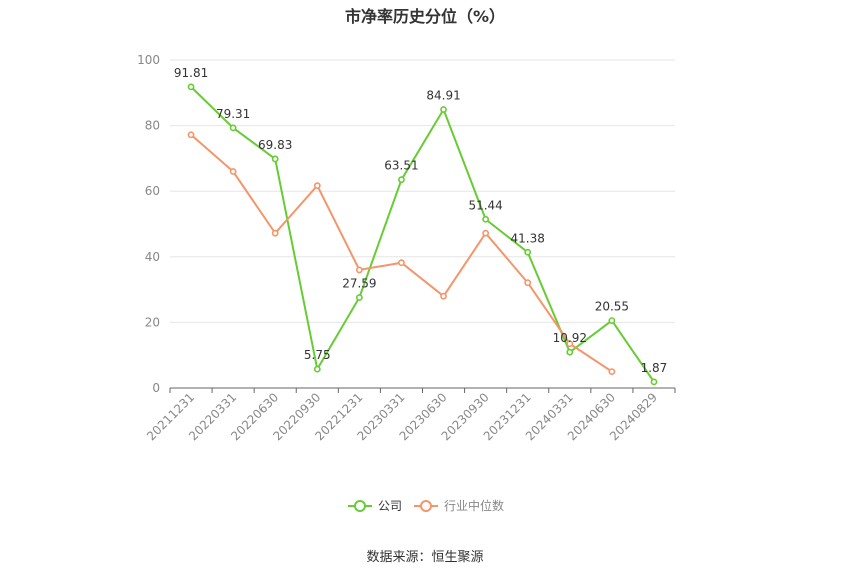 The image size is (850, 575). I want to click on legend-item-1: 行业中位数, so click(459, 505).